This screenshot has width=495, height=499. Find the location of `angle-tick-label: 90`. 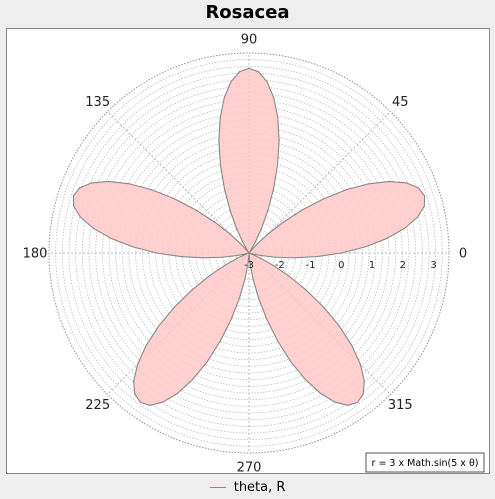

angle-tick-label: 90 is located at coordinates (249, 40).